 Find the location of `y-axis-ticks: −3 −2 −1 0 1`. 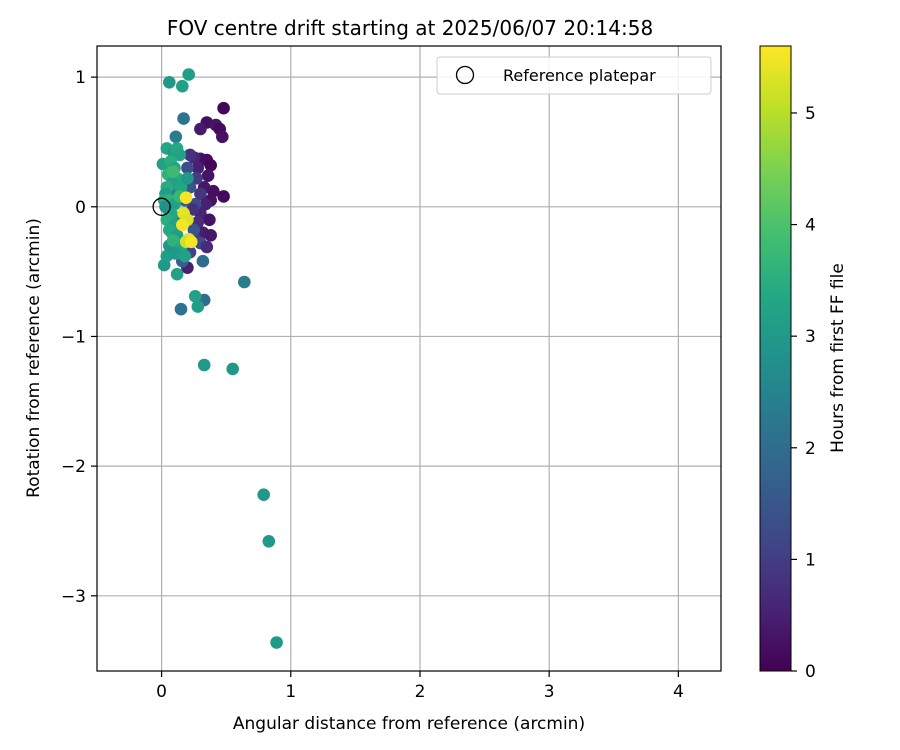

y-axis-ticks: −3 −2 −1 0 1 is located at coordinates (79, 337).